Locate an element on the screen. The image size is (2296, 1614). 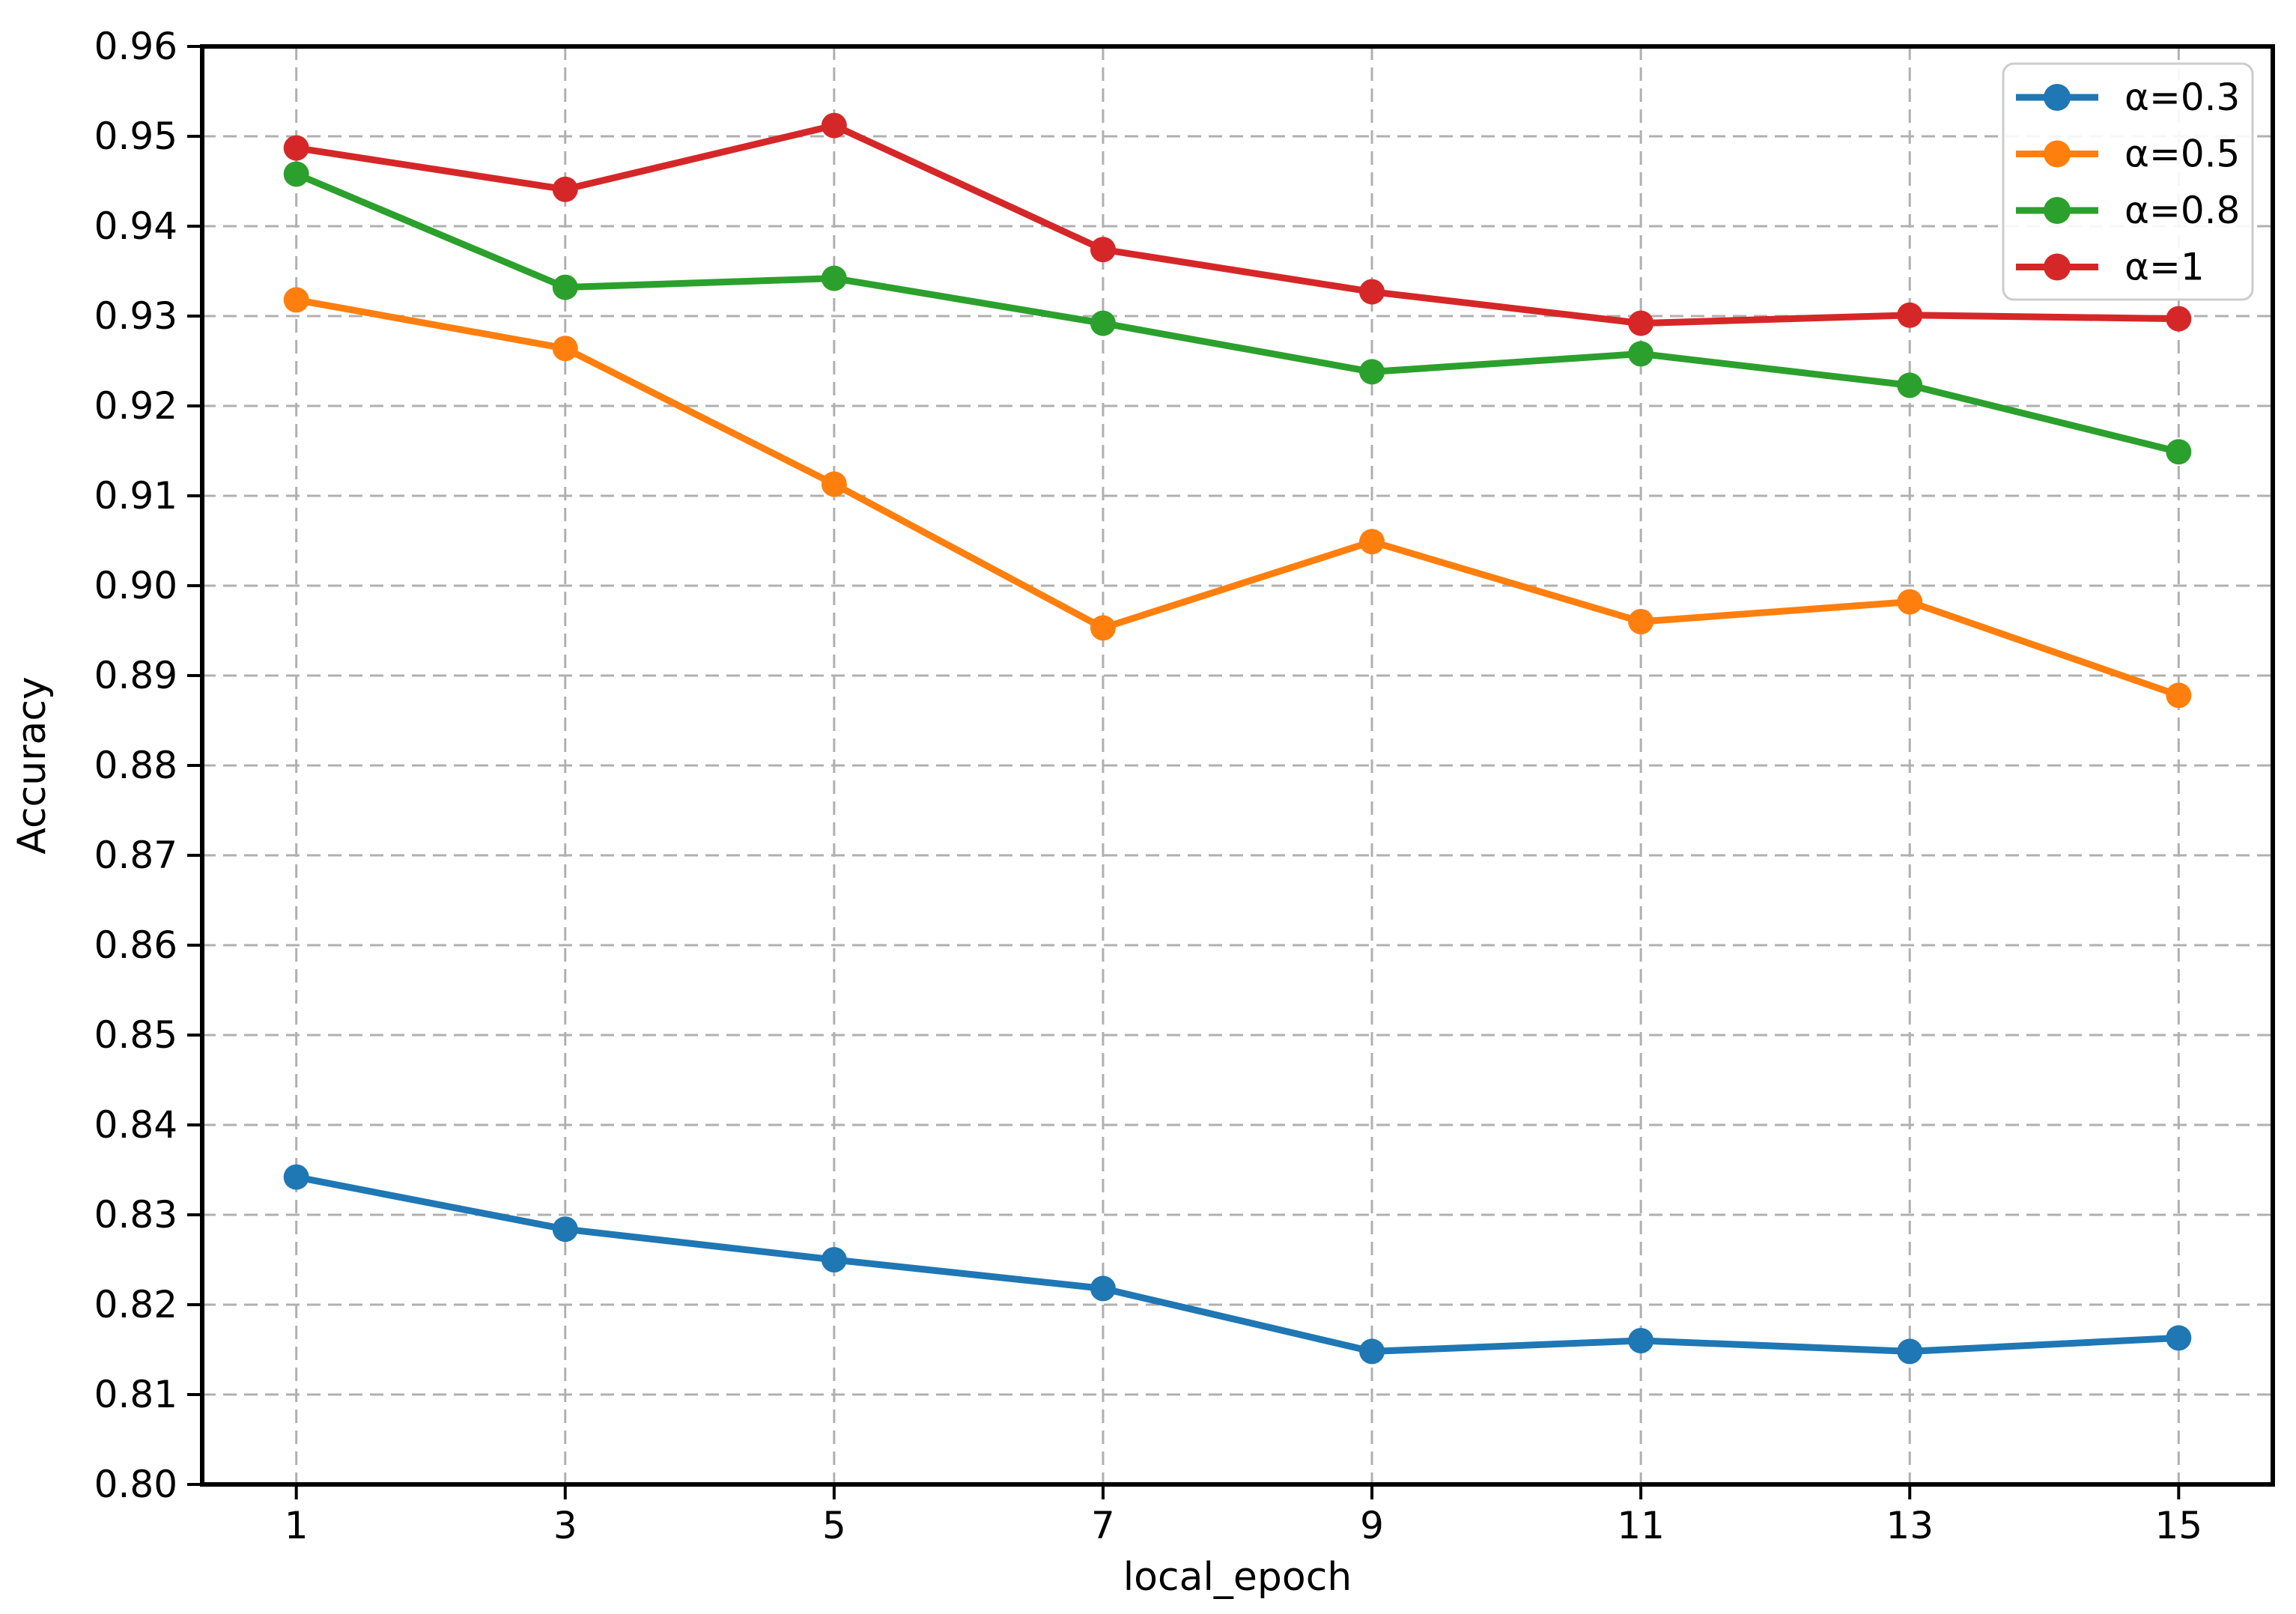
legend-item: α=0.3 is located at coordinates (2128, 97).